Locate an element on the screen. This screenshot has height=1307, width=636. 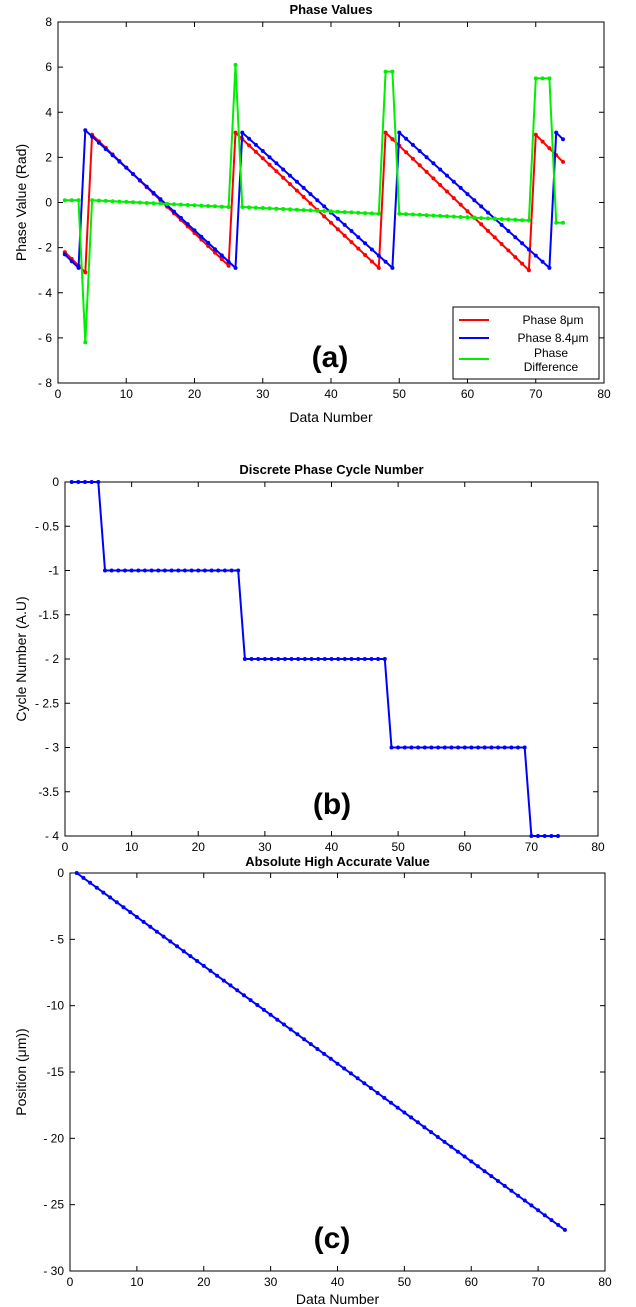
y-tick-label: 4 is located at coordinates (48, 112).